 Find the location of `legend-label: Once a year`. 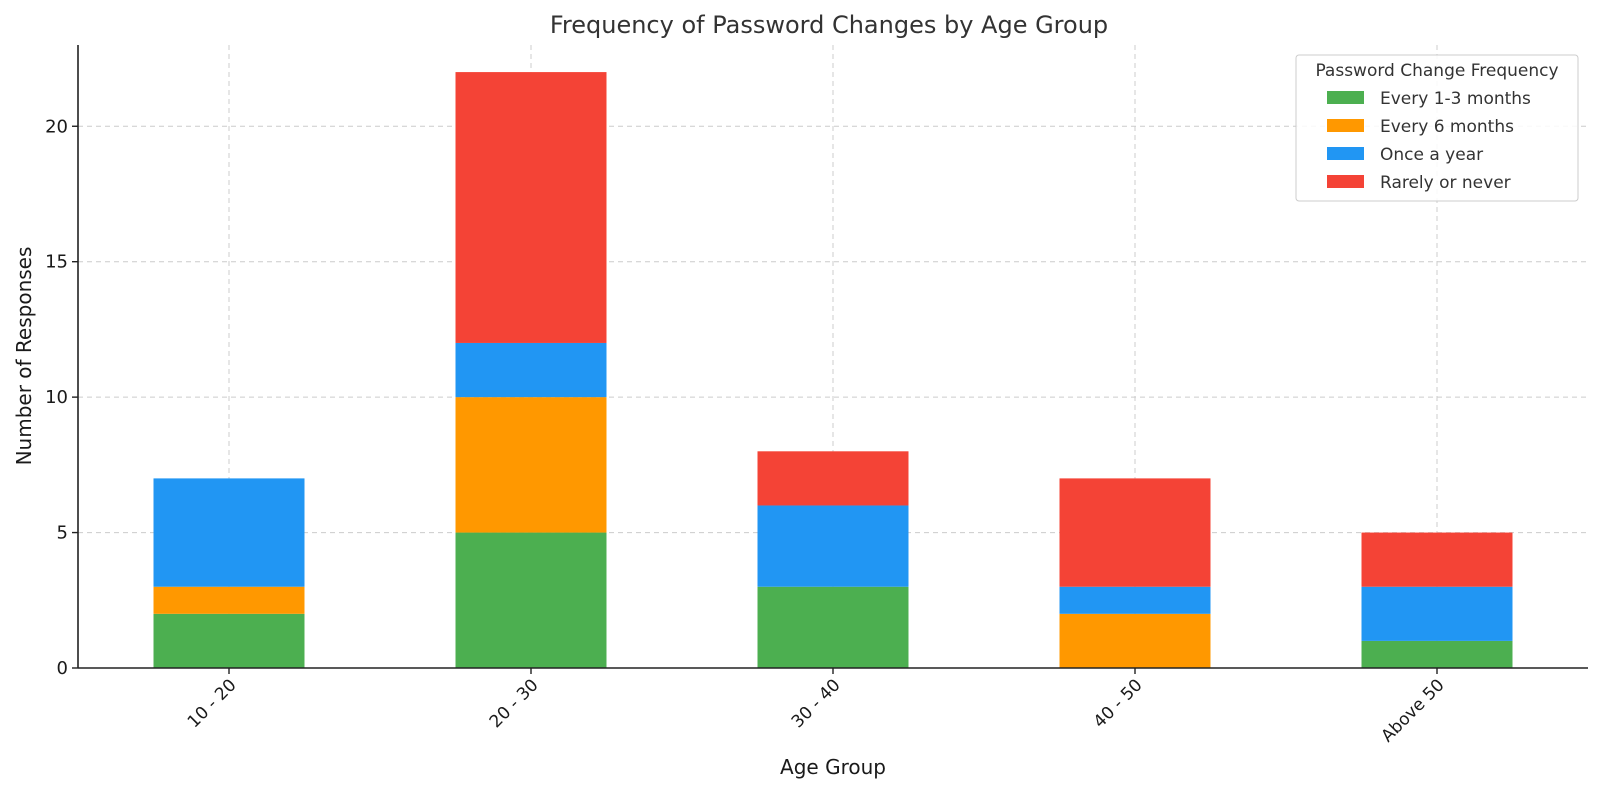

legend-label: Once a year is located at coordinates (1431, 155).